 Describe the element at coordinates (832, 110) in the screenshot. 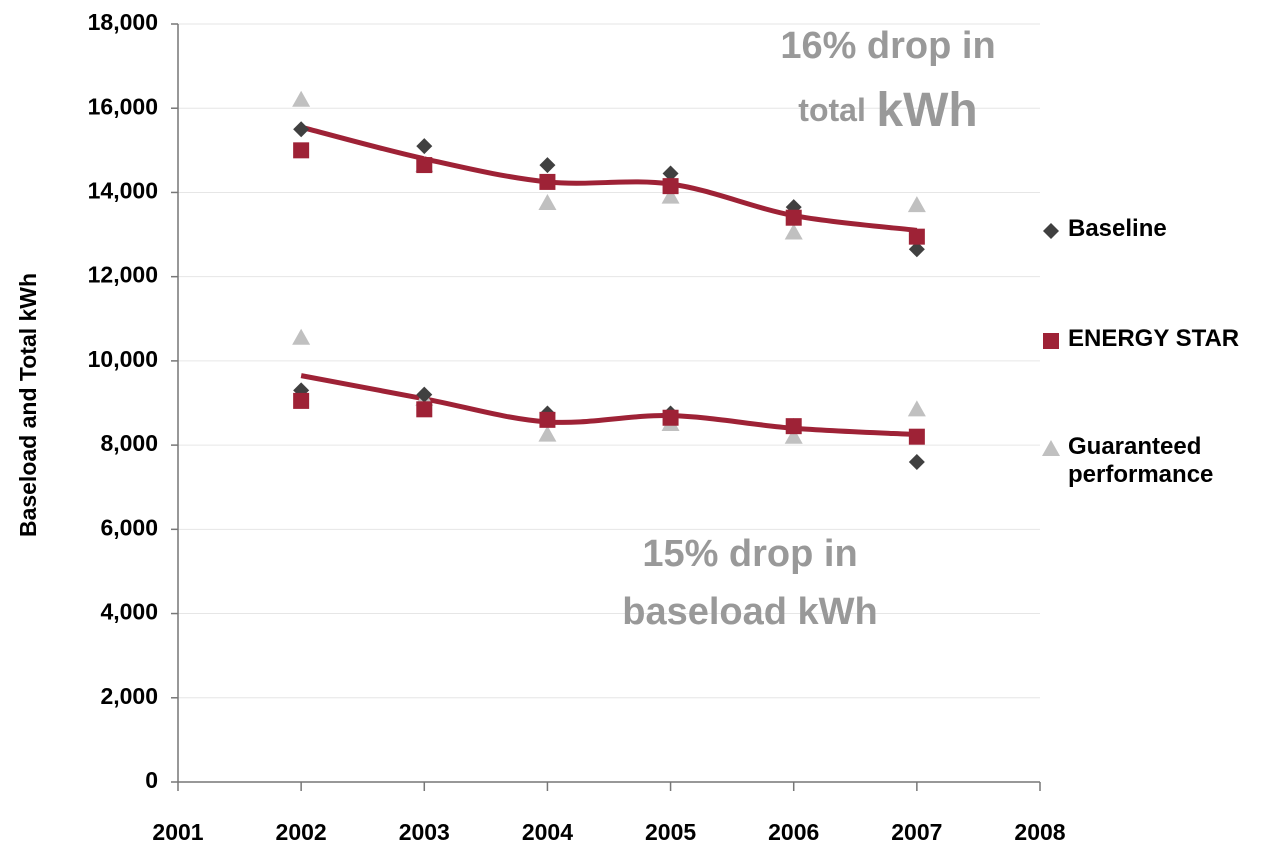

I see `annotation-part: total` at that location.